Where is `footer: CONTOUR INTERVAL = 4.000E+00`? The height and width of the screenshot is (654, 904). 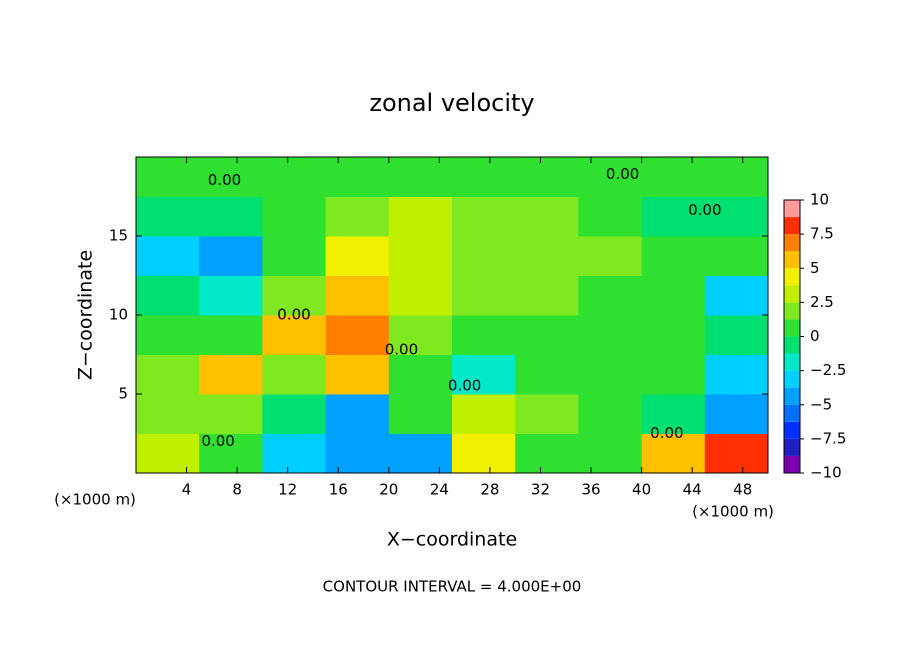 footer: CONTOUR INTERVAL = 4.000E+00 is located at coordinates (452, 587).